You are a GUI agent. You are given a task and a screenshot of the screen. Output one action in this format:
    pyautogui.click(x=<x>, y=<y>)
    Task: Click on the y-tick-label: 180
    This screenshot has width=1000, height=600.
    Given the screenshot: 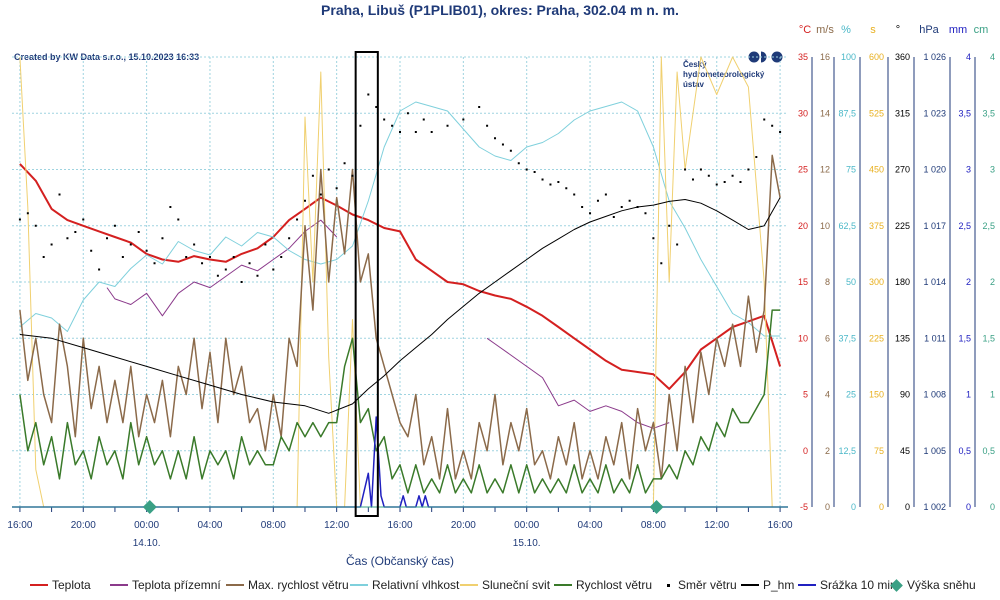 What is the action you would take?
    pyautogui.click(x=902, y=282)
    